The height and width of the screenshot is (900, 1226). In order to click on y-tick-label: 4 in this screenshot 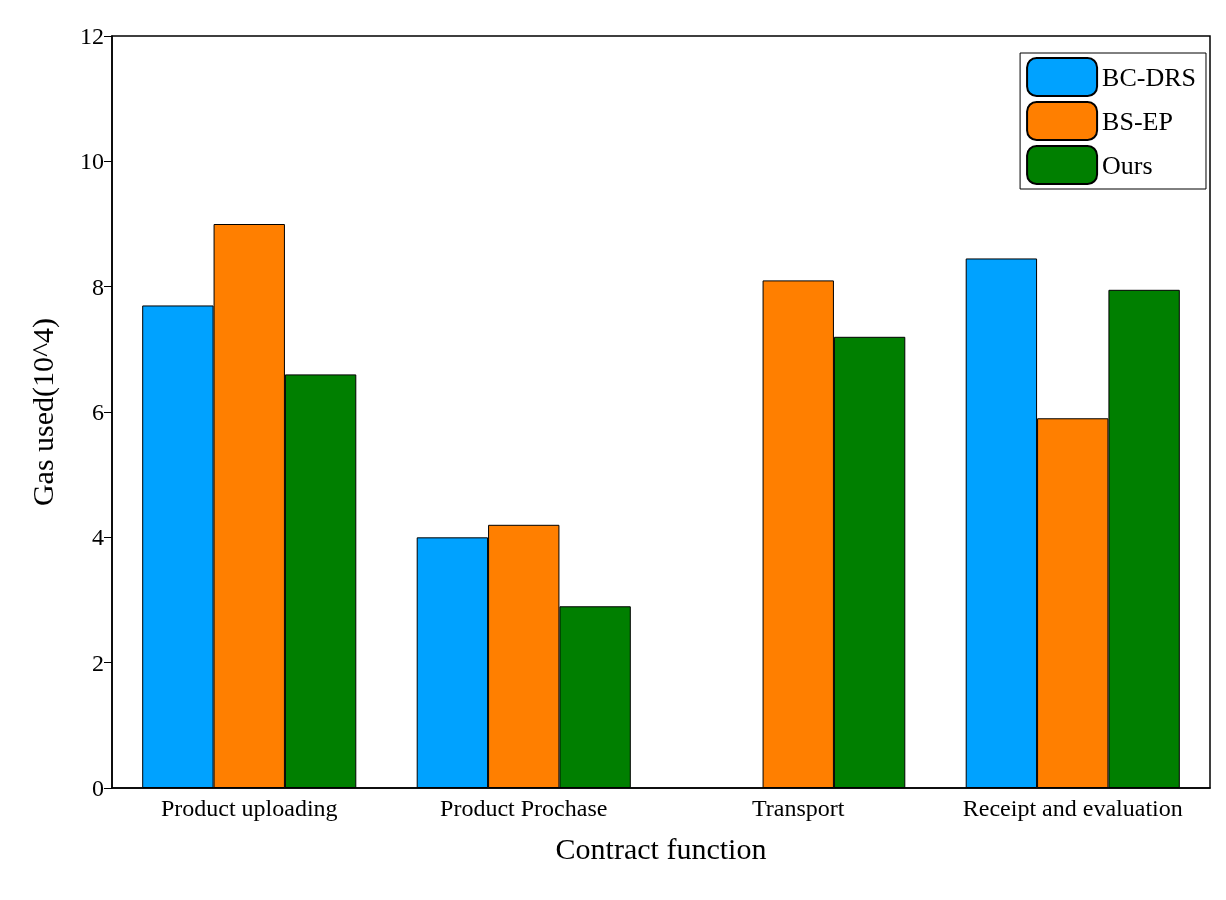, I will do `click(98, 537)`.